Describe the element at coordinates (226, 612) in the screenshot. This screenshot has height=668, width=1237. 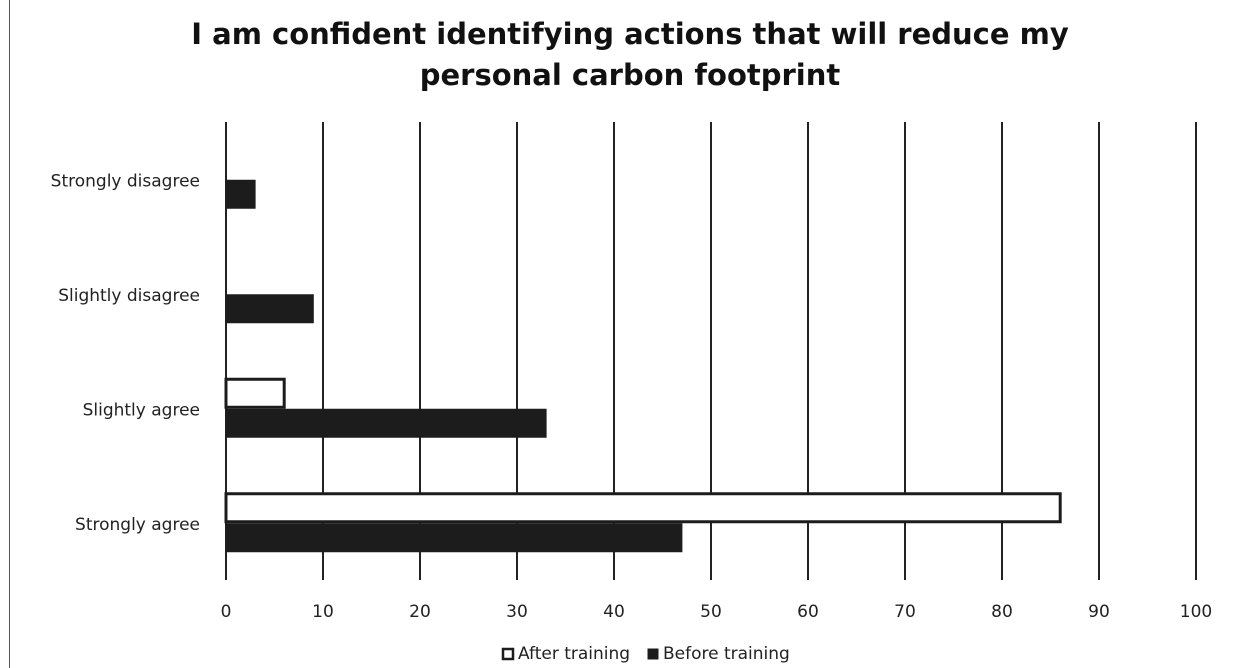
I see `x-tick-label: 0` at that location.